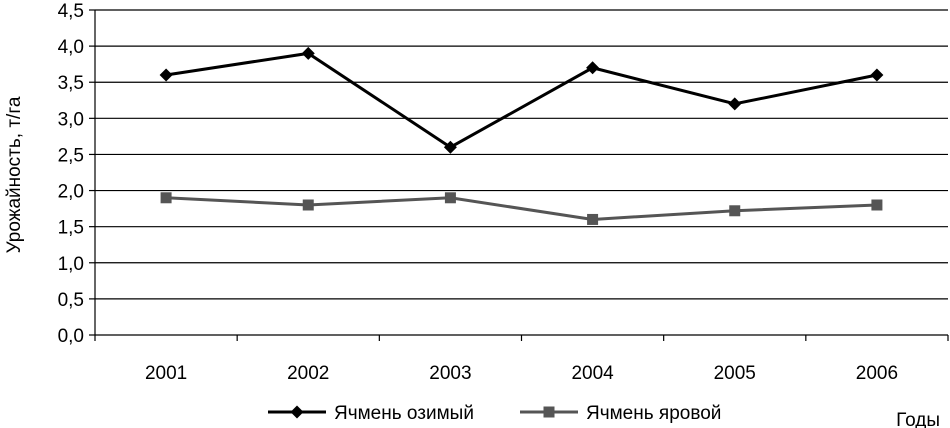 The image size is (950, 428). What do you see at coordinates (166, 373) in the screenshot?
I see `x-tick-label: 2001` at bounding box center [166, 373].